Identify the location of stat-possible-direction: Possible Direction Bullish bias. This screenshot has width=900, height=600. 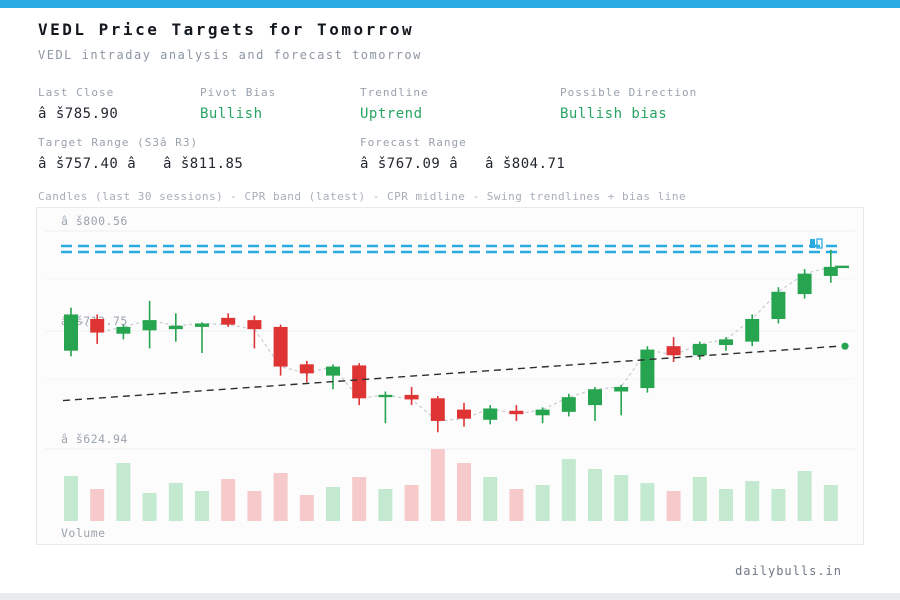
(712, 104).